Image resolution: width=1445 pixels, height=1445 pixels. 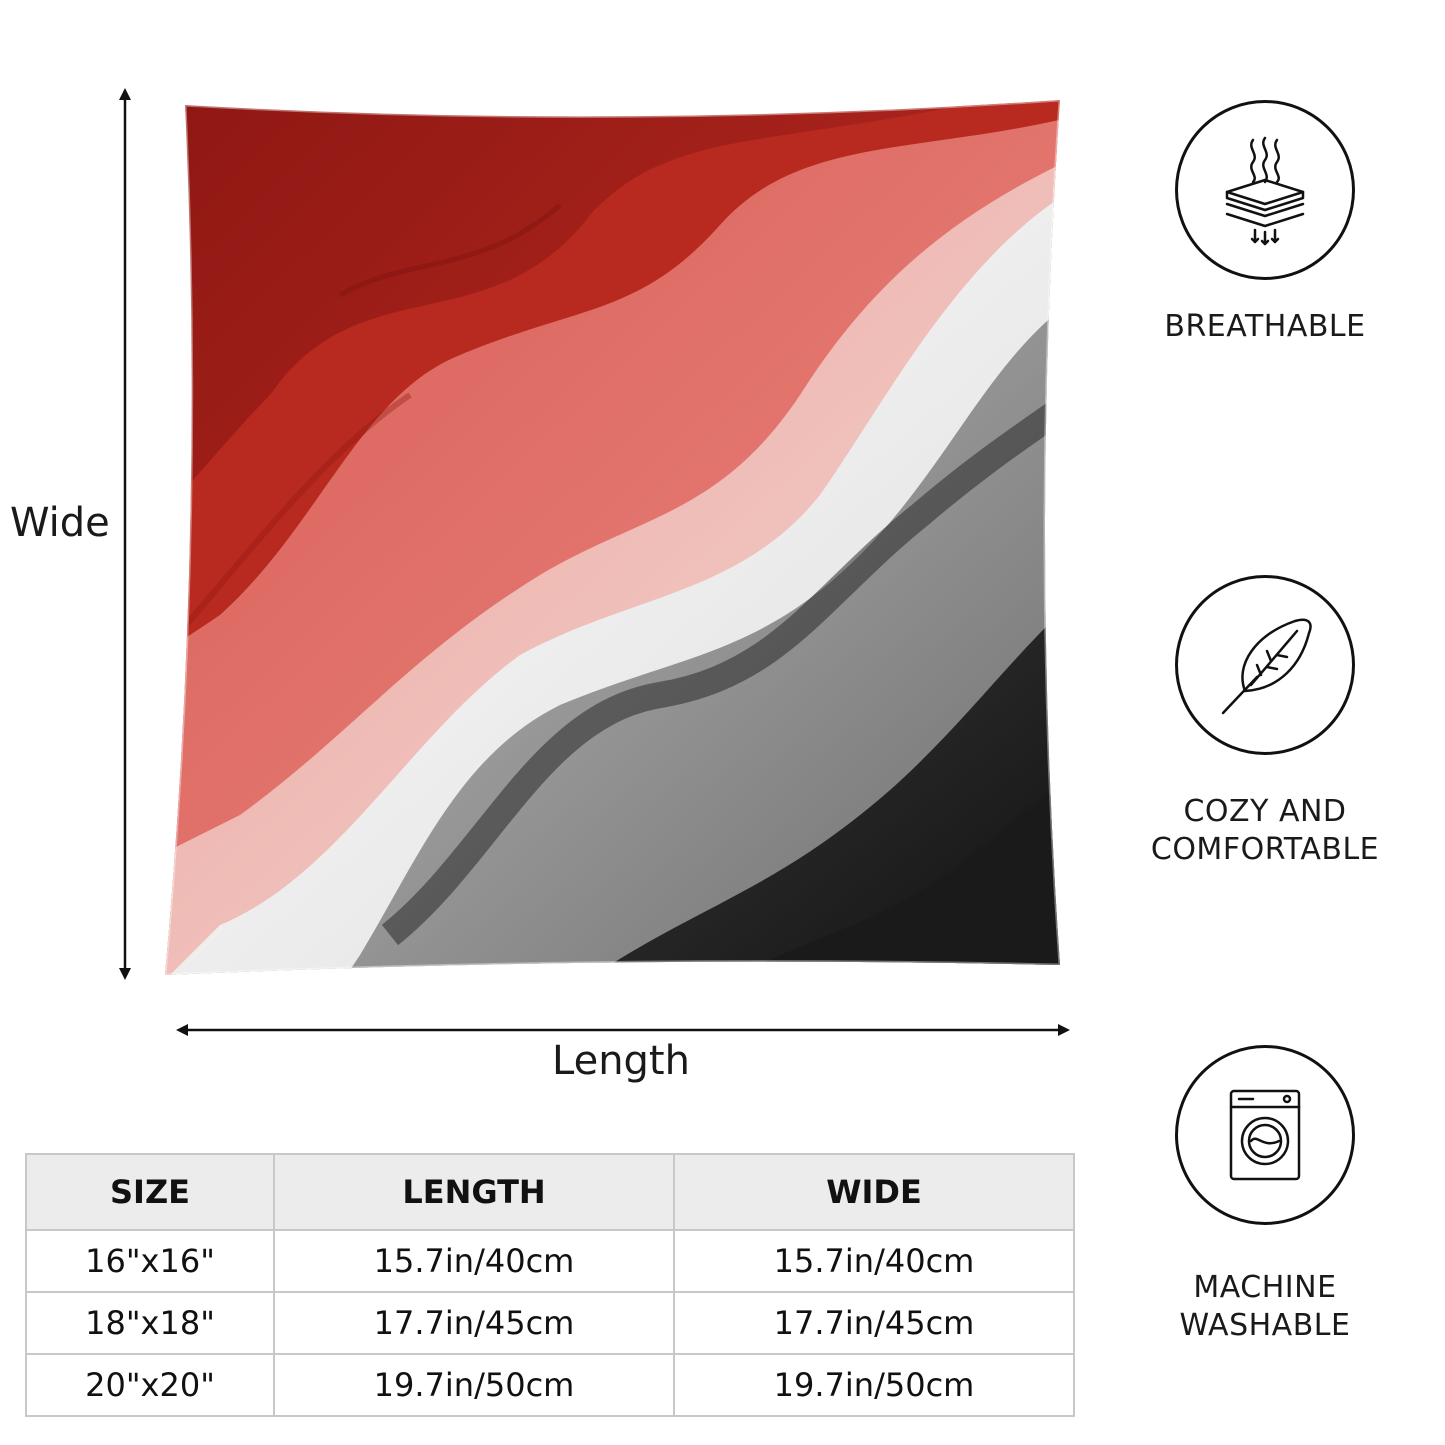 What do you see at coordinates (1265, 1325) in the screenshot?
I see `feature-label-line: WASHABLE` at bounding box center [1265, 1325].